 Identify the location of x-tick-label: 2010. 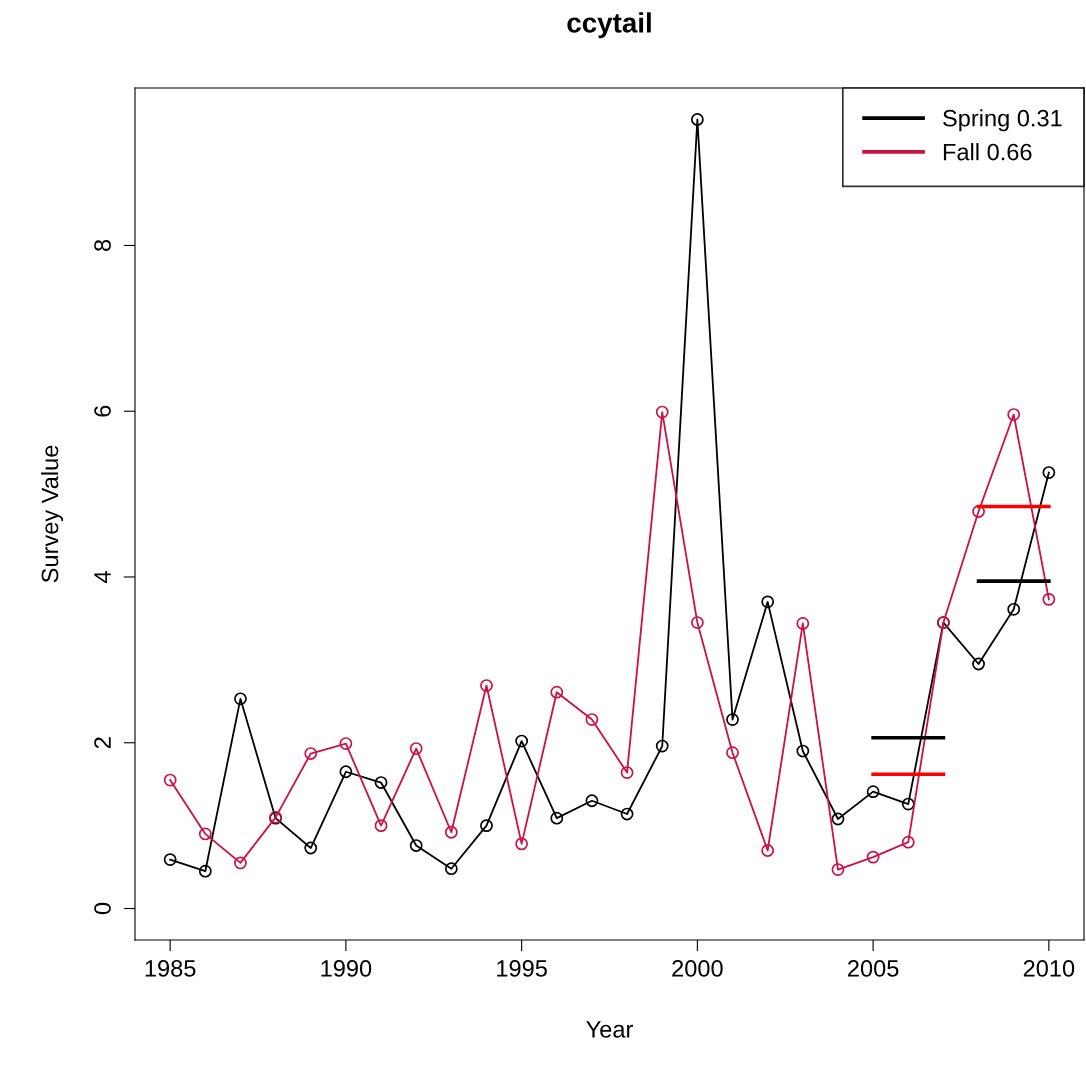
(1049, 968).